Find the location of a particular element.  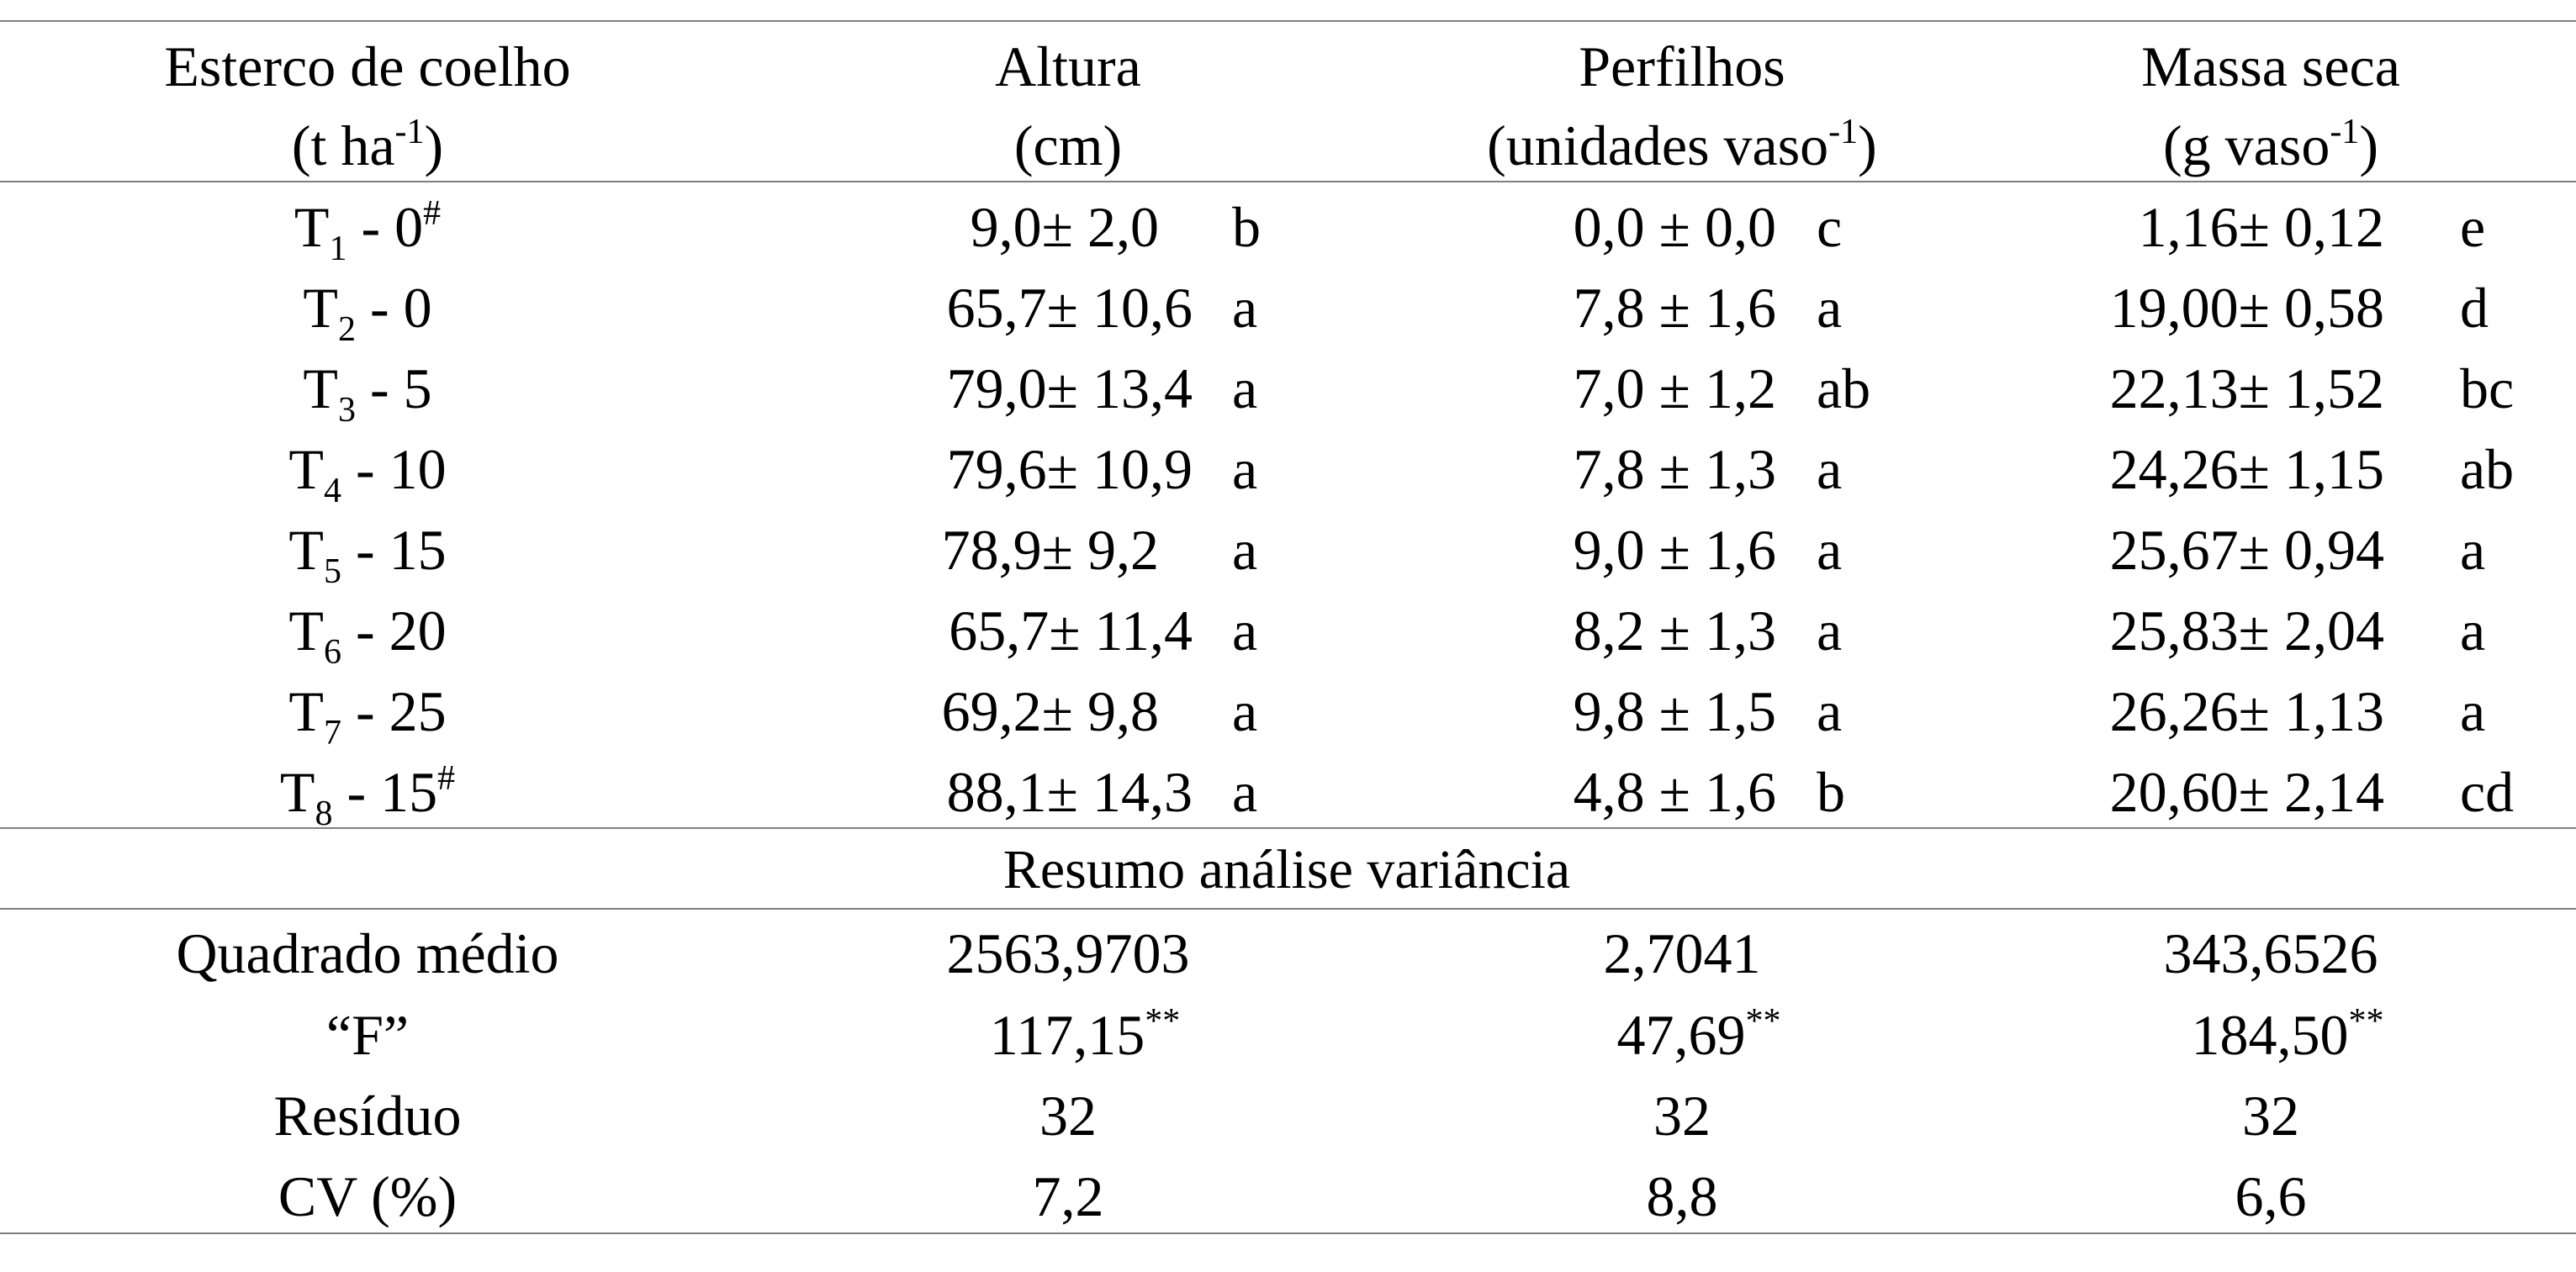

summary-label: CV (%) is located at coordinates (368, 1196).